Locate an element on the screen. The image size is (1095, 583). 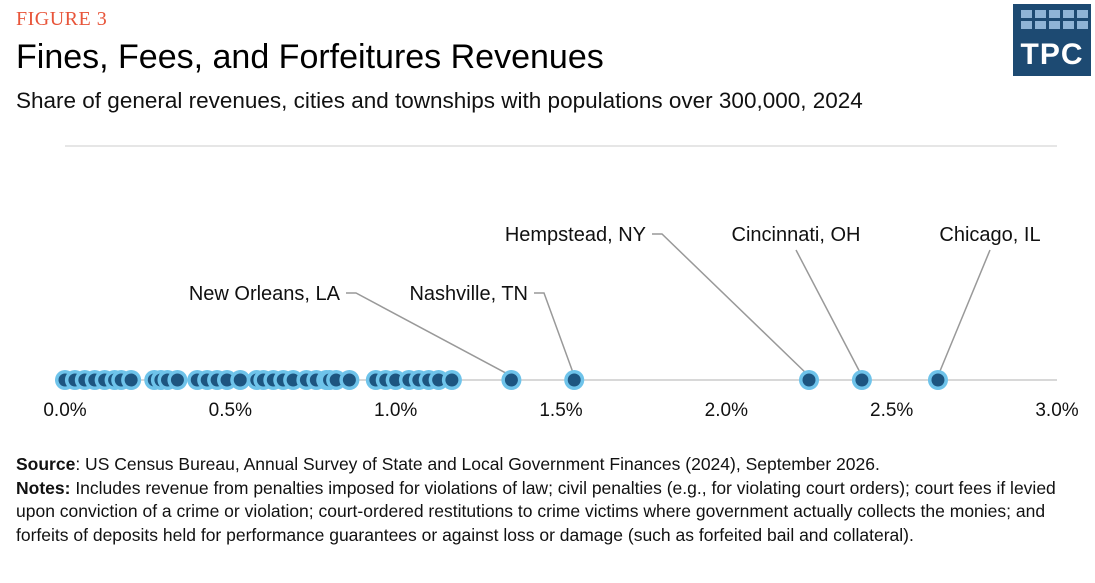
source-label: Source is located at coordinates (46, 464).